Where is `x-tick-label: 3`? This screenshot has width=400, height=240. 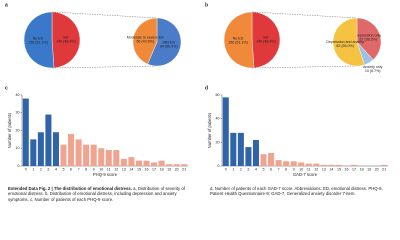 x-tick-label: 3 is located at coordinates (248, 169).